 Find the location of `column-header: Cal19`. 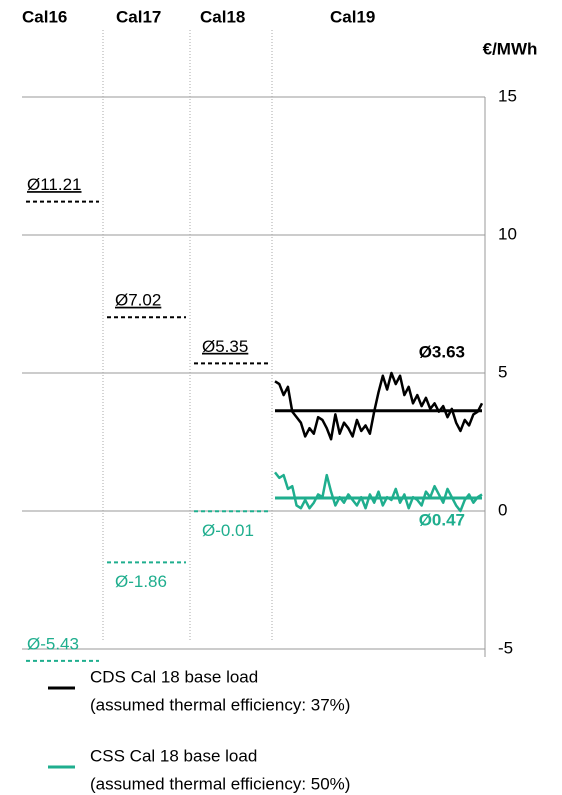

column-header: Cal19 is located at coordinates (352, 16).